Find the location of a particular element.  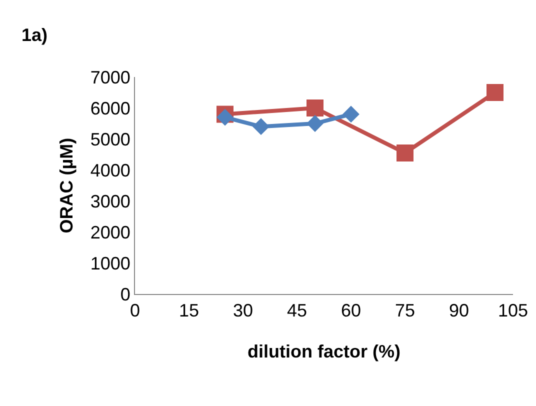

x-tick-label: 60 is located at coordinates (351, 310).